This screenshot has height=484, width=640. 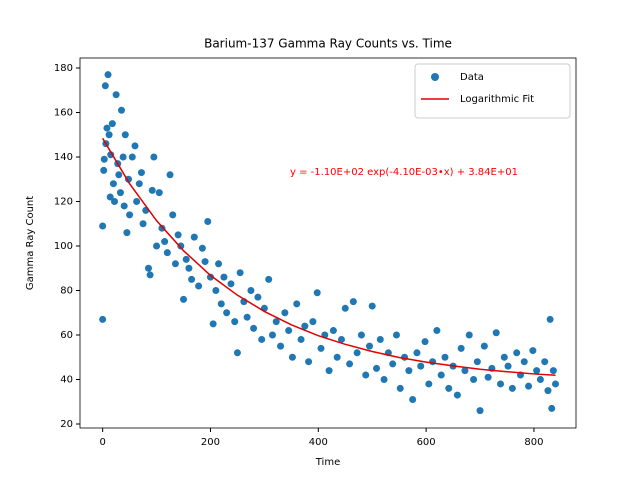 I want to click on x-tick-label: 0, so click(x=102, y=442).